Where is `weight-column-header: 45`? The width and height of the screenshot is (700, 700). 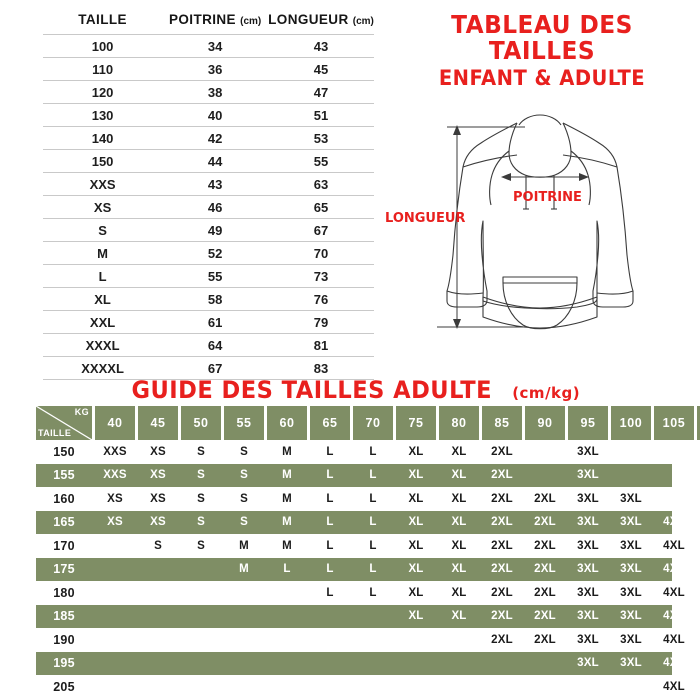
weight-column-header: 45 is located at coordinates (158, 423).